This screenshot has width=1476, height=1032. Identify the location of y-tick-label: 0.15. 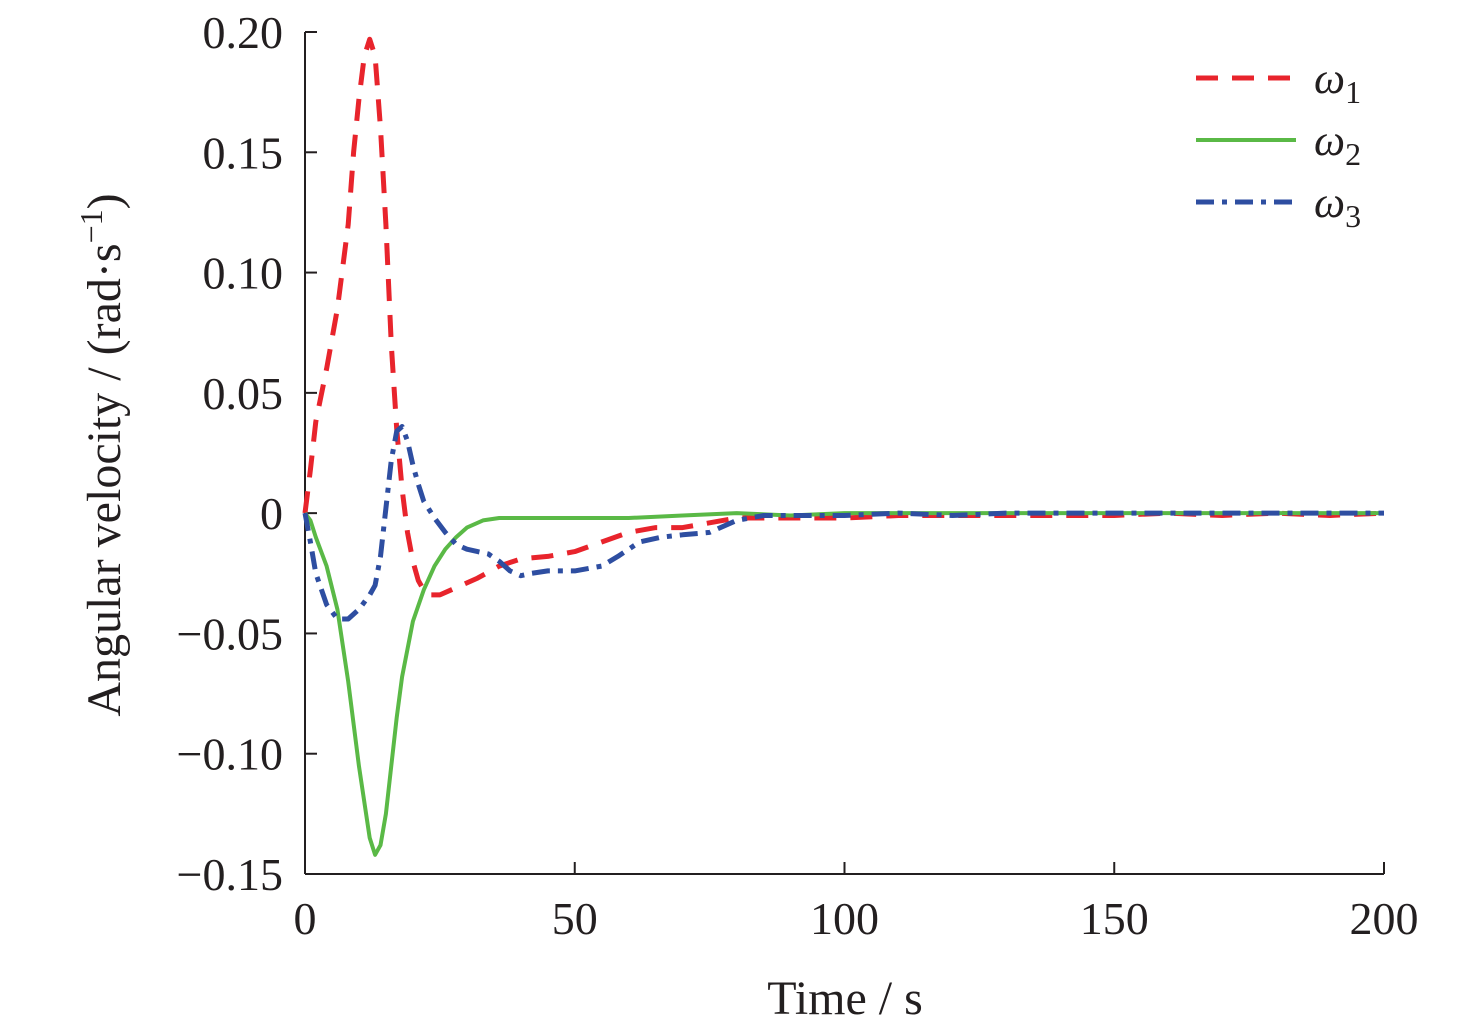
(243, 152).